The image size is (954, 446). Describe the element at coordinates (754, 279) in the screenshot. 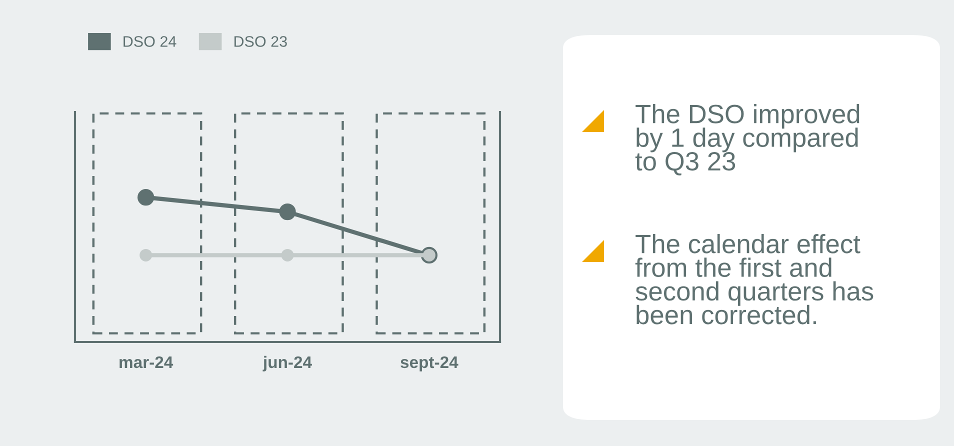

I see `text: The calendar effect from the first and second quarters has been corrected.` at that location.